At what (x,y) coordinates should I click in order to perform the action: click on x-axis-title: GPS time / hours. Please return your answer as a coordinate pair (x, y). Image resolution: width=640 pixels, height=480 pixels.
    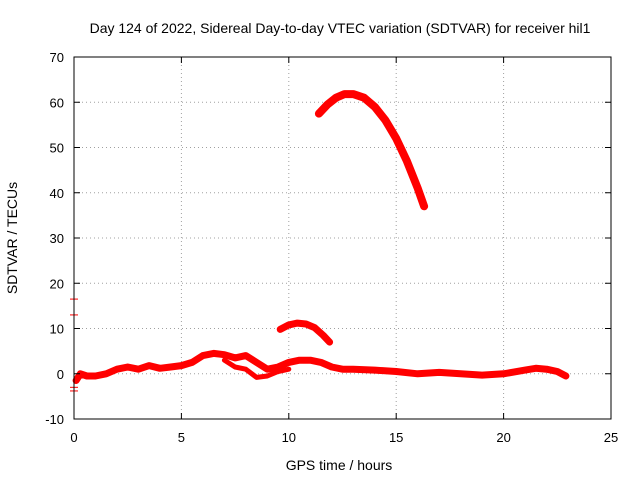
    Looking at the image, I should click on (339, 465).